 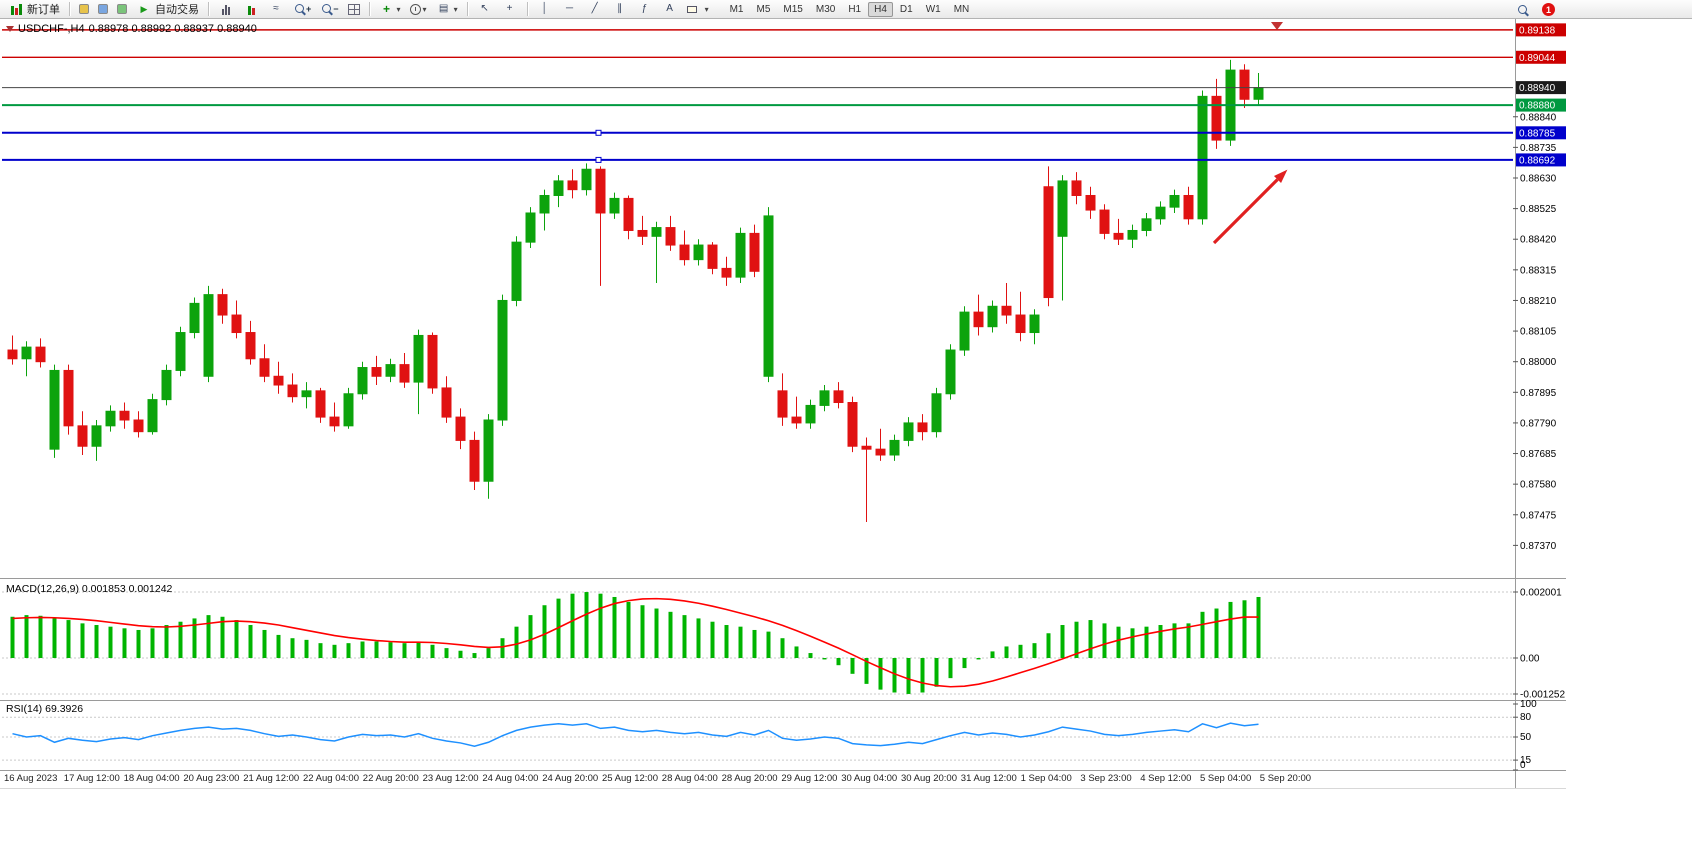 I want to click on rsi-value: 69.3926, so click(x=64, y=709).